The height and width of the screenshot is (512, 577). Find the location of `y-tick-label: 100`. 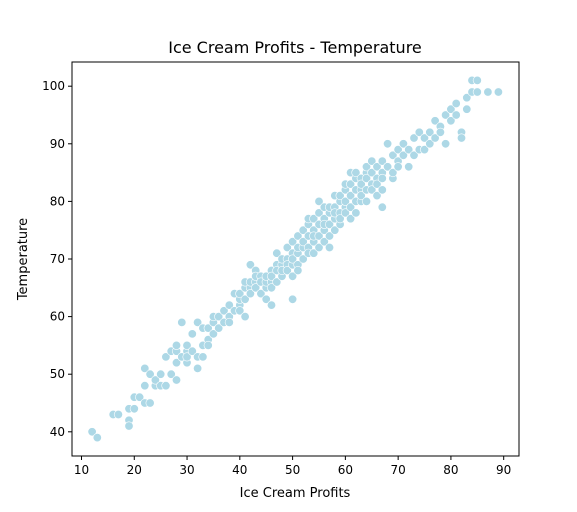

y-tick-label: 100 is located at coordinates (53, 86).